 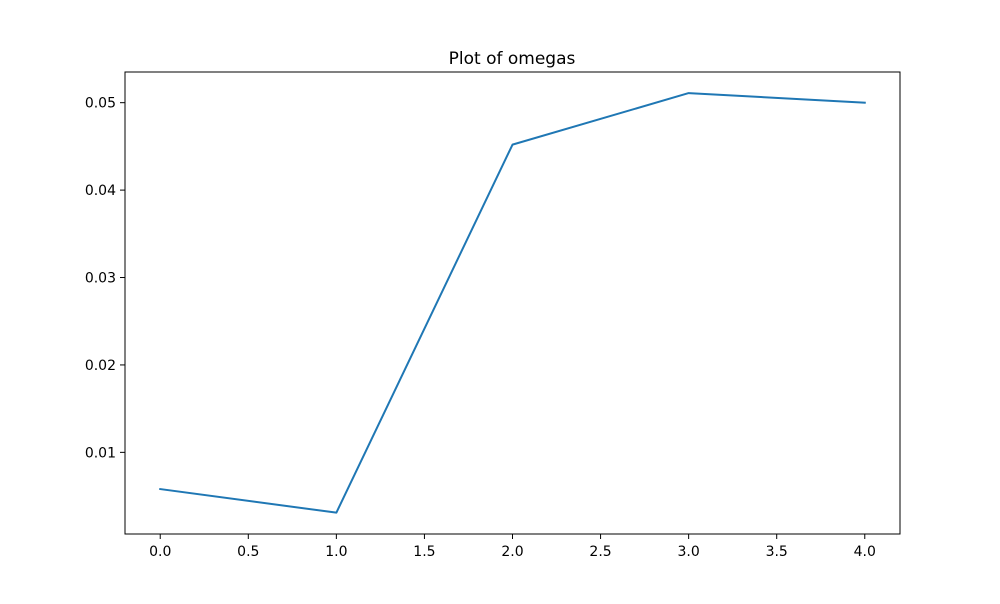 What do you see at coordinates (248, 552) in the screenshot?
I see `x-tick-label: 0.5` at bounding box center [248, 552].